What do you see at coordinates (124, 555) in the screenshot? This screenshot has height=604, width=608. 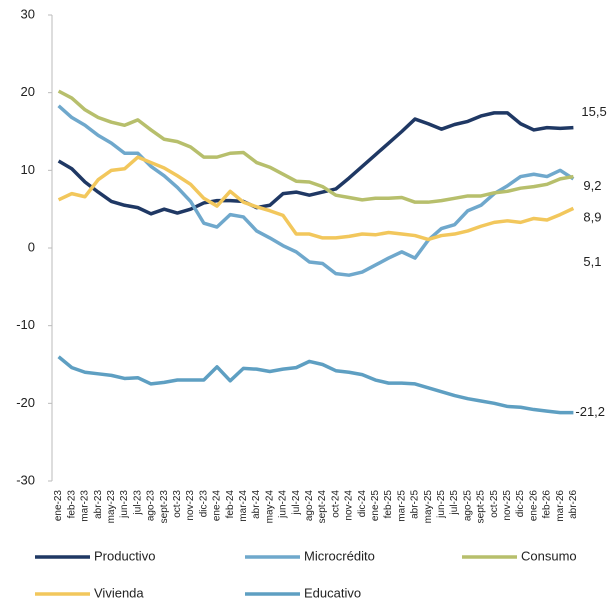 I see `legend-label: Productivo` at bounding box center [124, 555].